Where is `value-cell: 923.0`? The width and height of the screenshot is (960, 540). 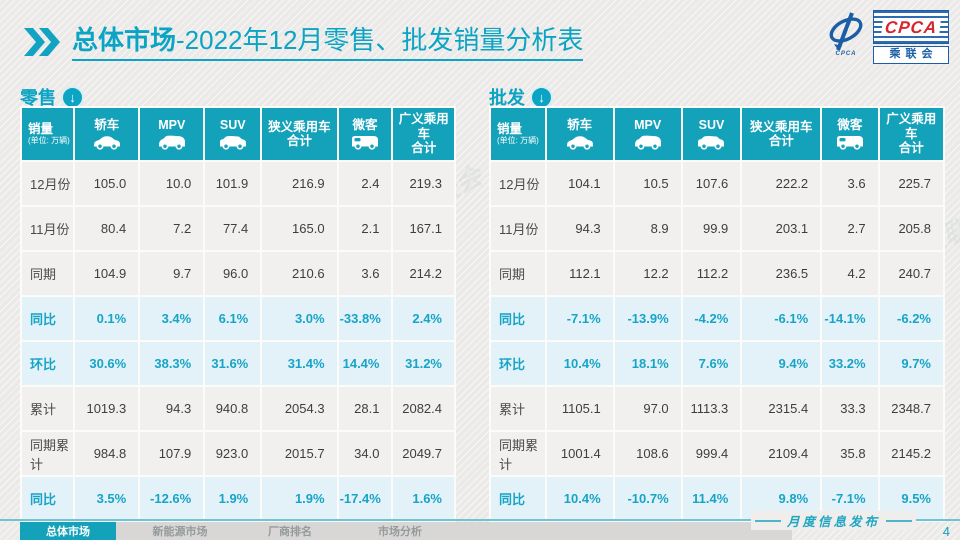 value-cell: 923.0 is located at coordinates (233, 453).